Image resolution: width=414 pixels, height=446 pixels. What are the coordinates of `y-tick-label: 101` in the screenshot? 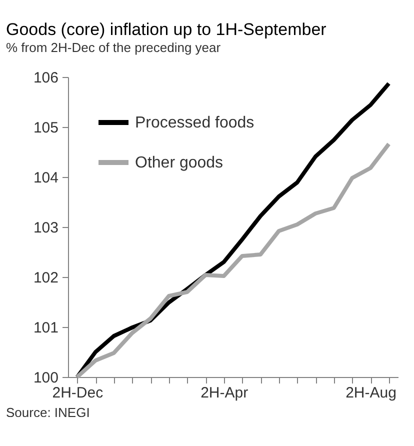 It's located at (45, 328).